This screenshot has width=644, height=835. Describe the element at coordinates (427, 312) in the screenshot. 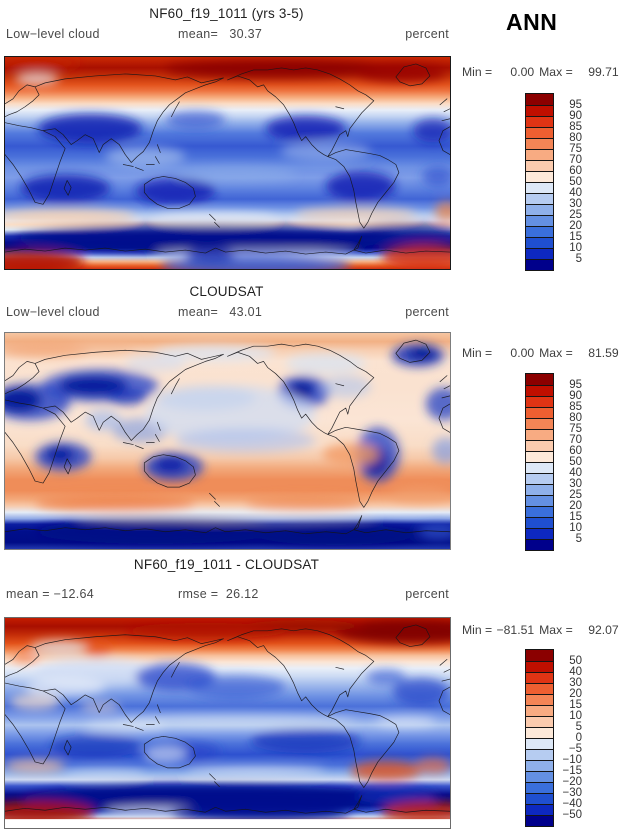

I see `panel-obs-units-label: percent` at that location.